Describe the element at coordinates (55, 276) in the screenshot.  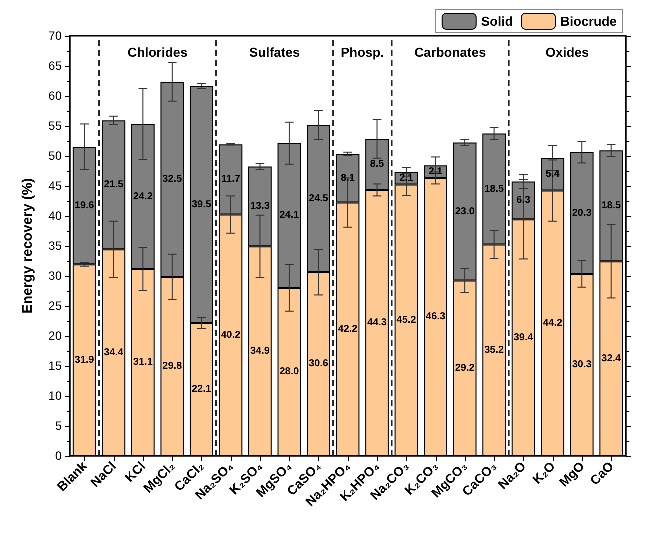
I see `y-tick-label: 30` at that location.